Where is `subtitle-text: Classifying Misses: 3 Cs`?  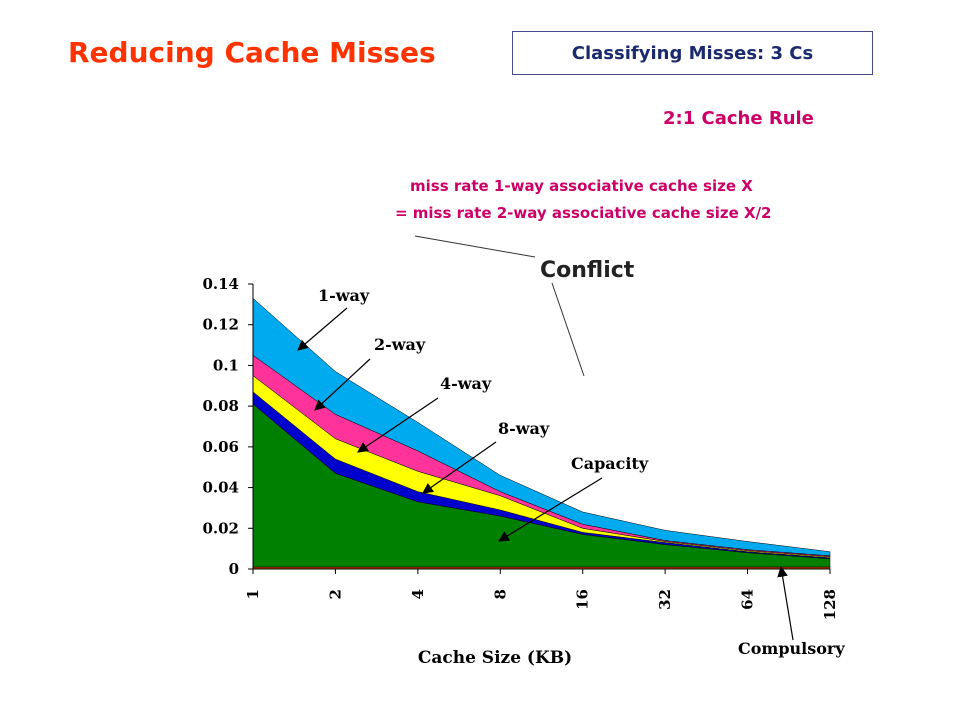 subtitle-text: Classifying Misses: 3 Cs is located at coordinates (692, 53).